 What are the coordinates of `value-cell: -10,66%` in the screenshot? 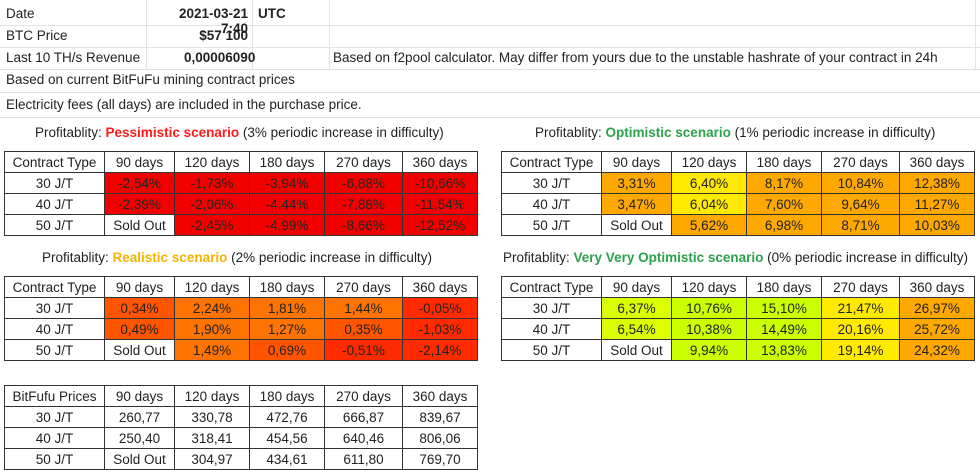 It's located at (440, 183).